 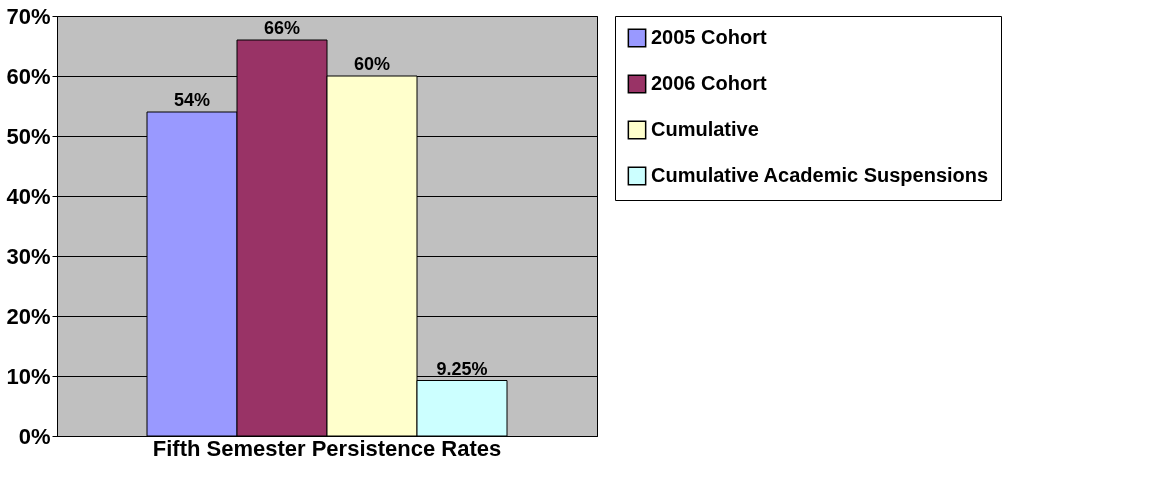 What do you see at coordinates (28, 376) in the screenshot?
I see `y-tick-label: 10%` at bounding box center [28, 376].